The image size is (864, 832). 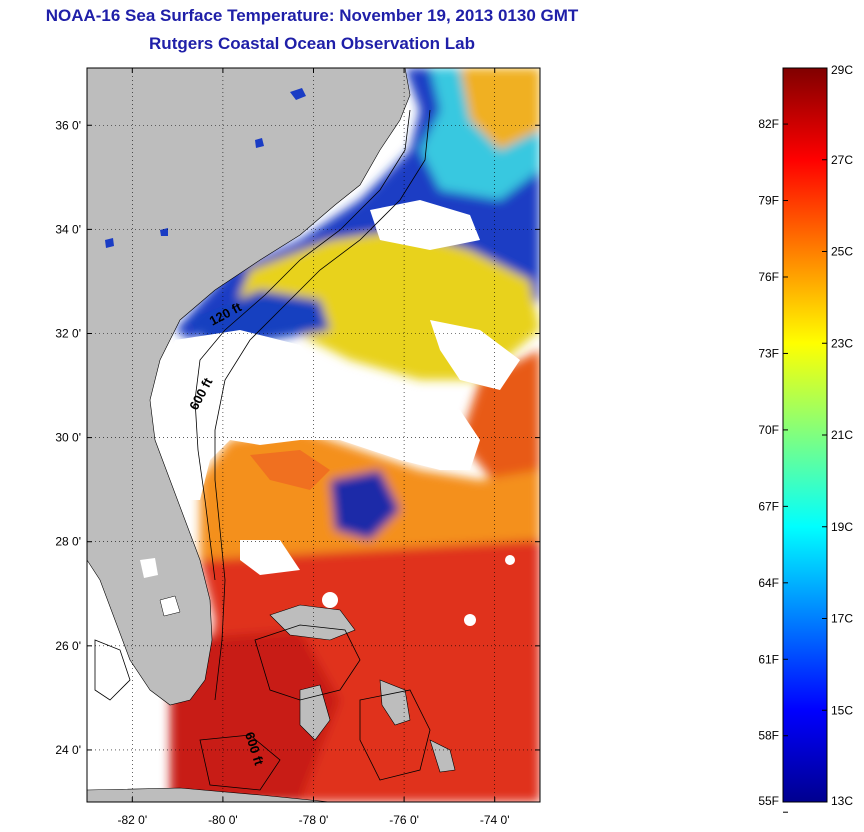 I want to click on lon-tick-label: -78 0', so click(x=314, y=820).